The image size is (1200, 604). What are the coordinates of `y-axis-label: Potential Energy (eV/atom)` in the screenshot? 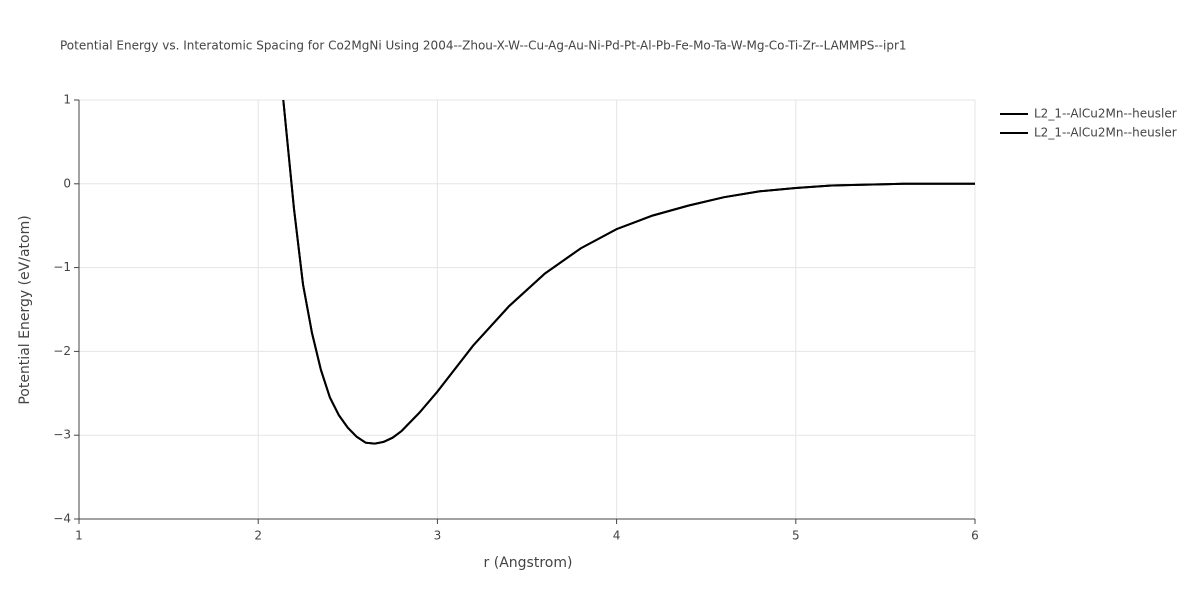 It's located at (25, 309).